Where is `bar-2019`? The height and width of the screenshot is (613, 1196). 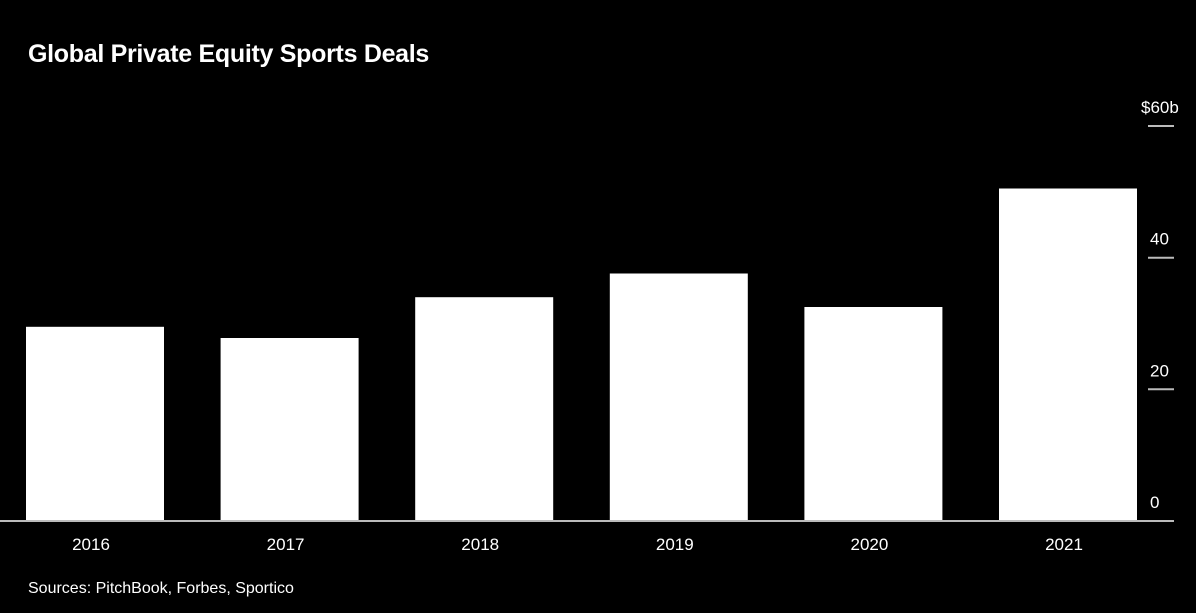 bar-2019 is located at coordinates (678, 397).